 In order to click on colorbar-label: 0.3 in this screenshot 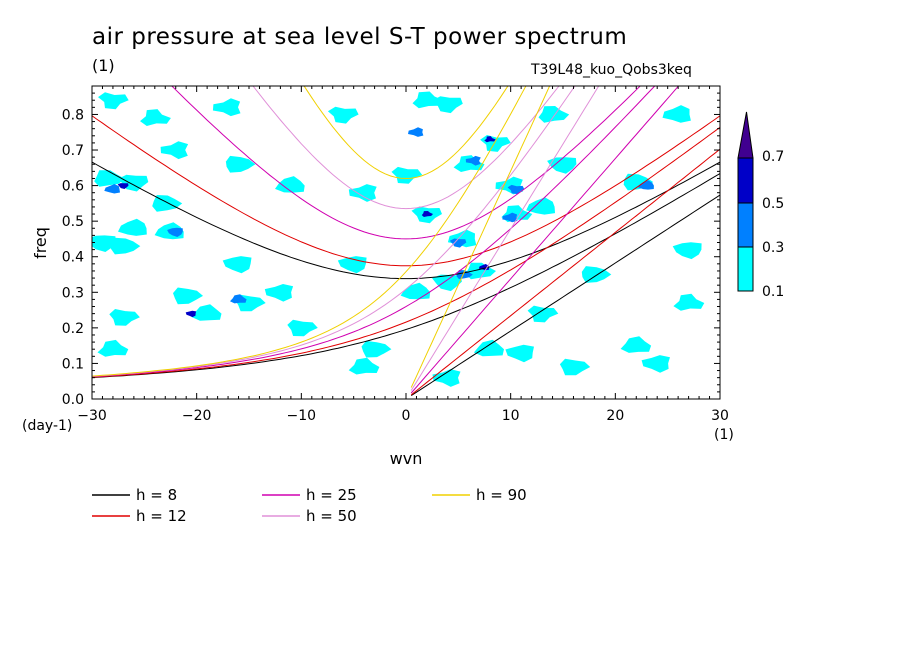, I will do `click(773, 248)`.